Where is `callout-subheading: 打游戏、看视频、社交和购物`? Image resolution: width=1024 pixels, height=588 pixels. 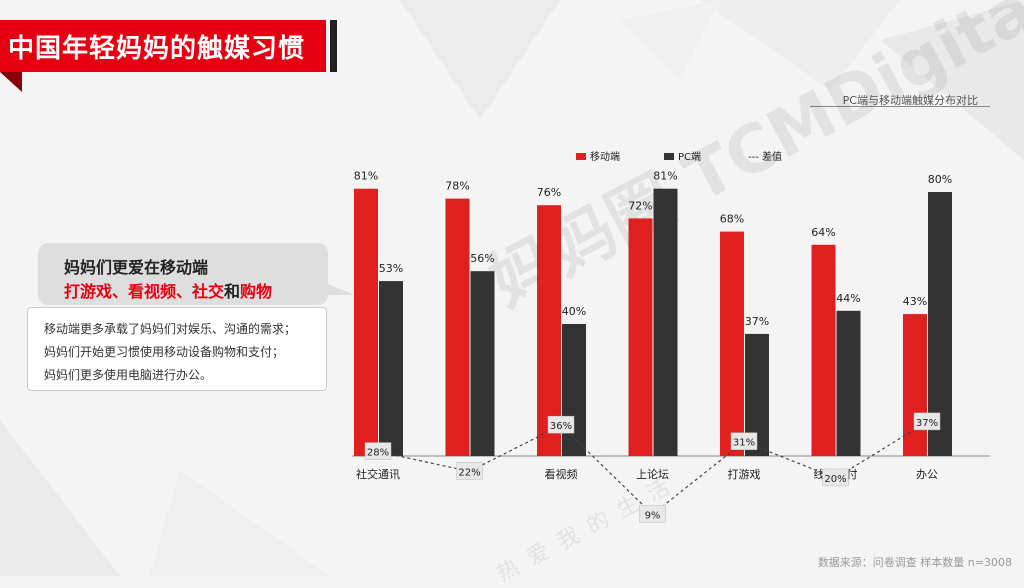
callout-subheading: 打游戏、看视频、社交和购物 is located at coordinates (168, 290).